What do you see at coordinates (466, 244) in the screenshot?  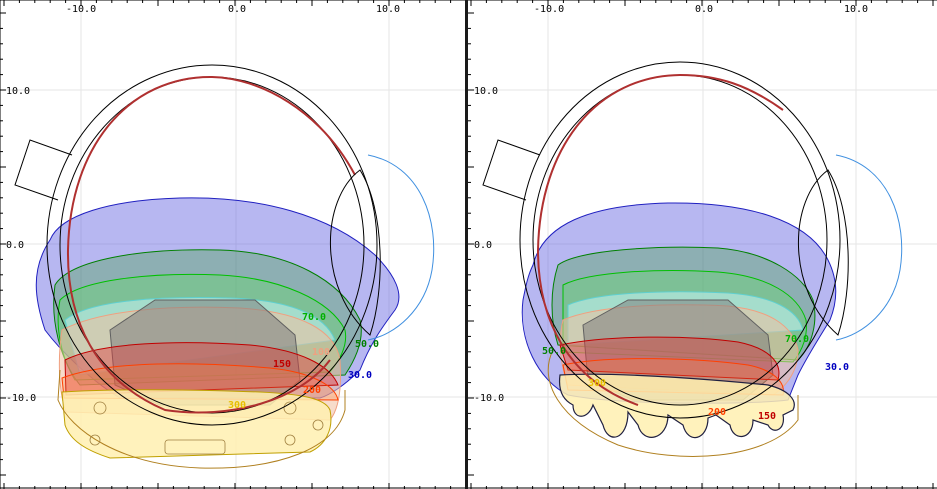 I see `panel-divider` at bounding box center [466, 244].